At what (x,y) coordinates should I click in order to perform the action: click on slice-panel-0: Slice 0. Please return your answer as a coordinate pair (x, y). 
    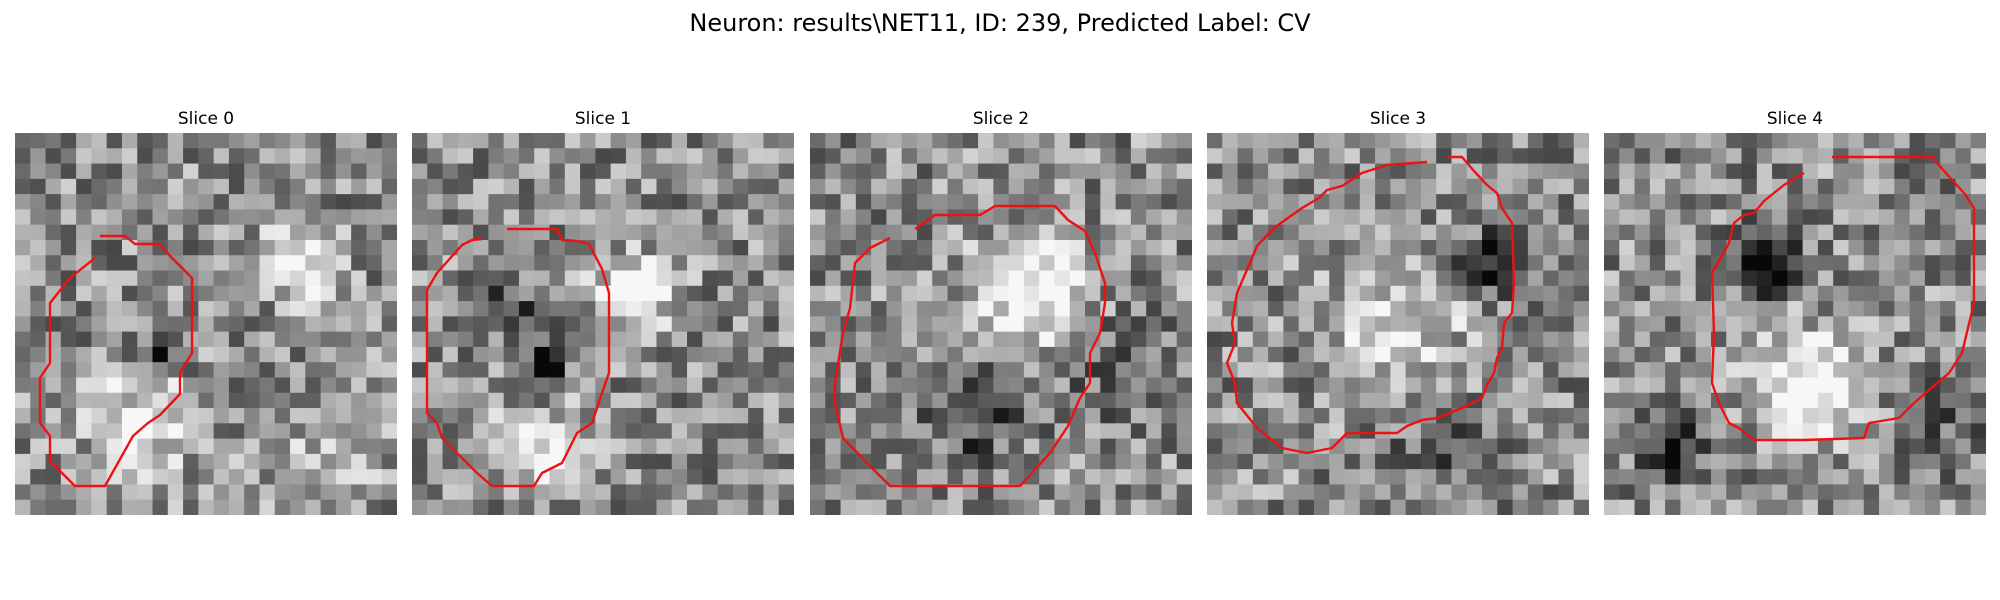
    Looking at the image, I should click on (206, 311).